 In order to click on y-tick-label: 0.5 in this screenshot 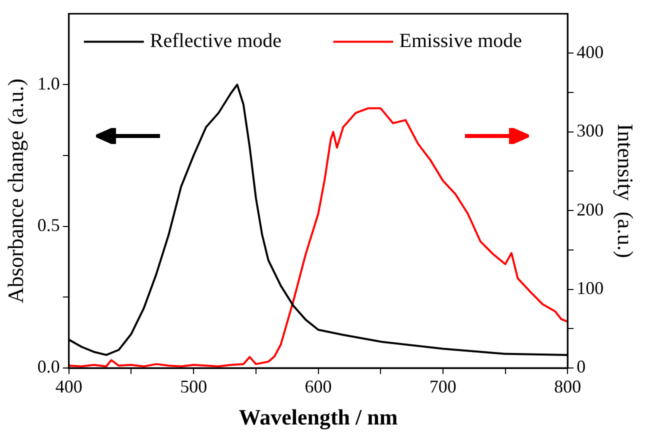, I will do `click(48, 225)`.